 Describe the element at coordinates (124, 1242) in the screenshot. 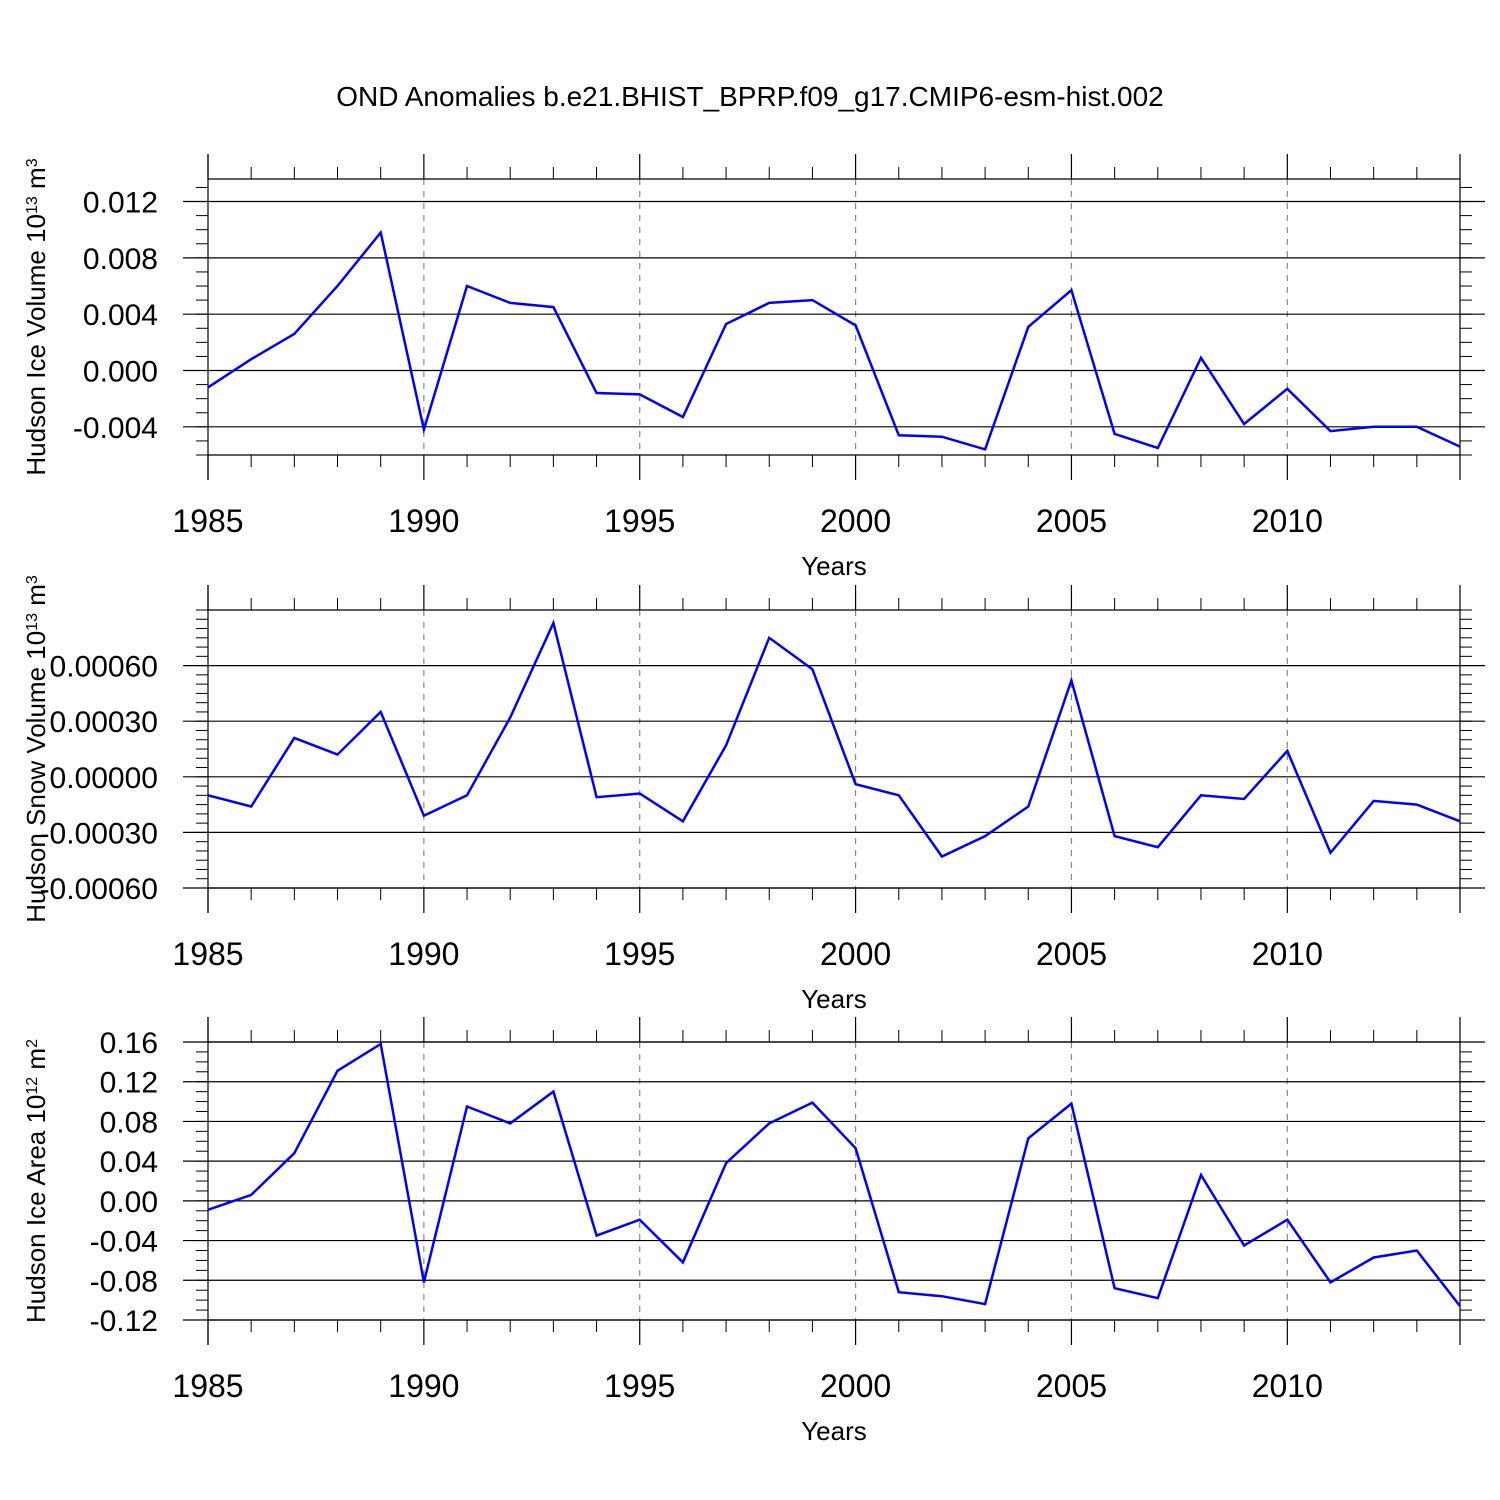

I see `y-tick-label: -0.04` at that location.